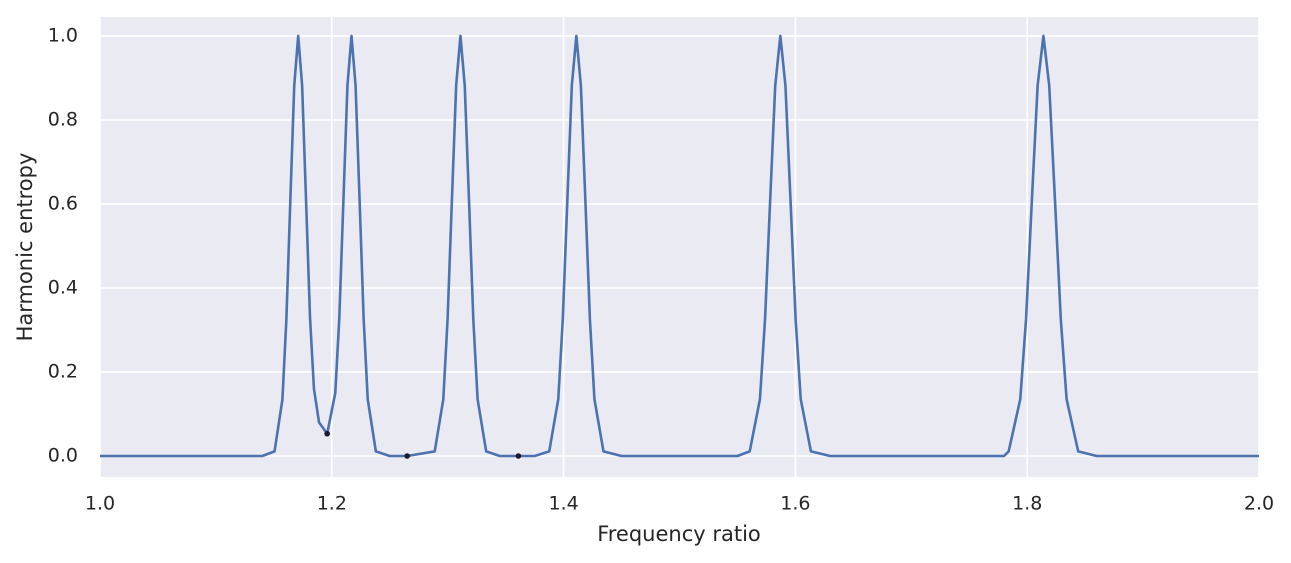 The image size is (1291, 563). I want to click on x-tick-label: 2.0, so click(1259, 504).